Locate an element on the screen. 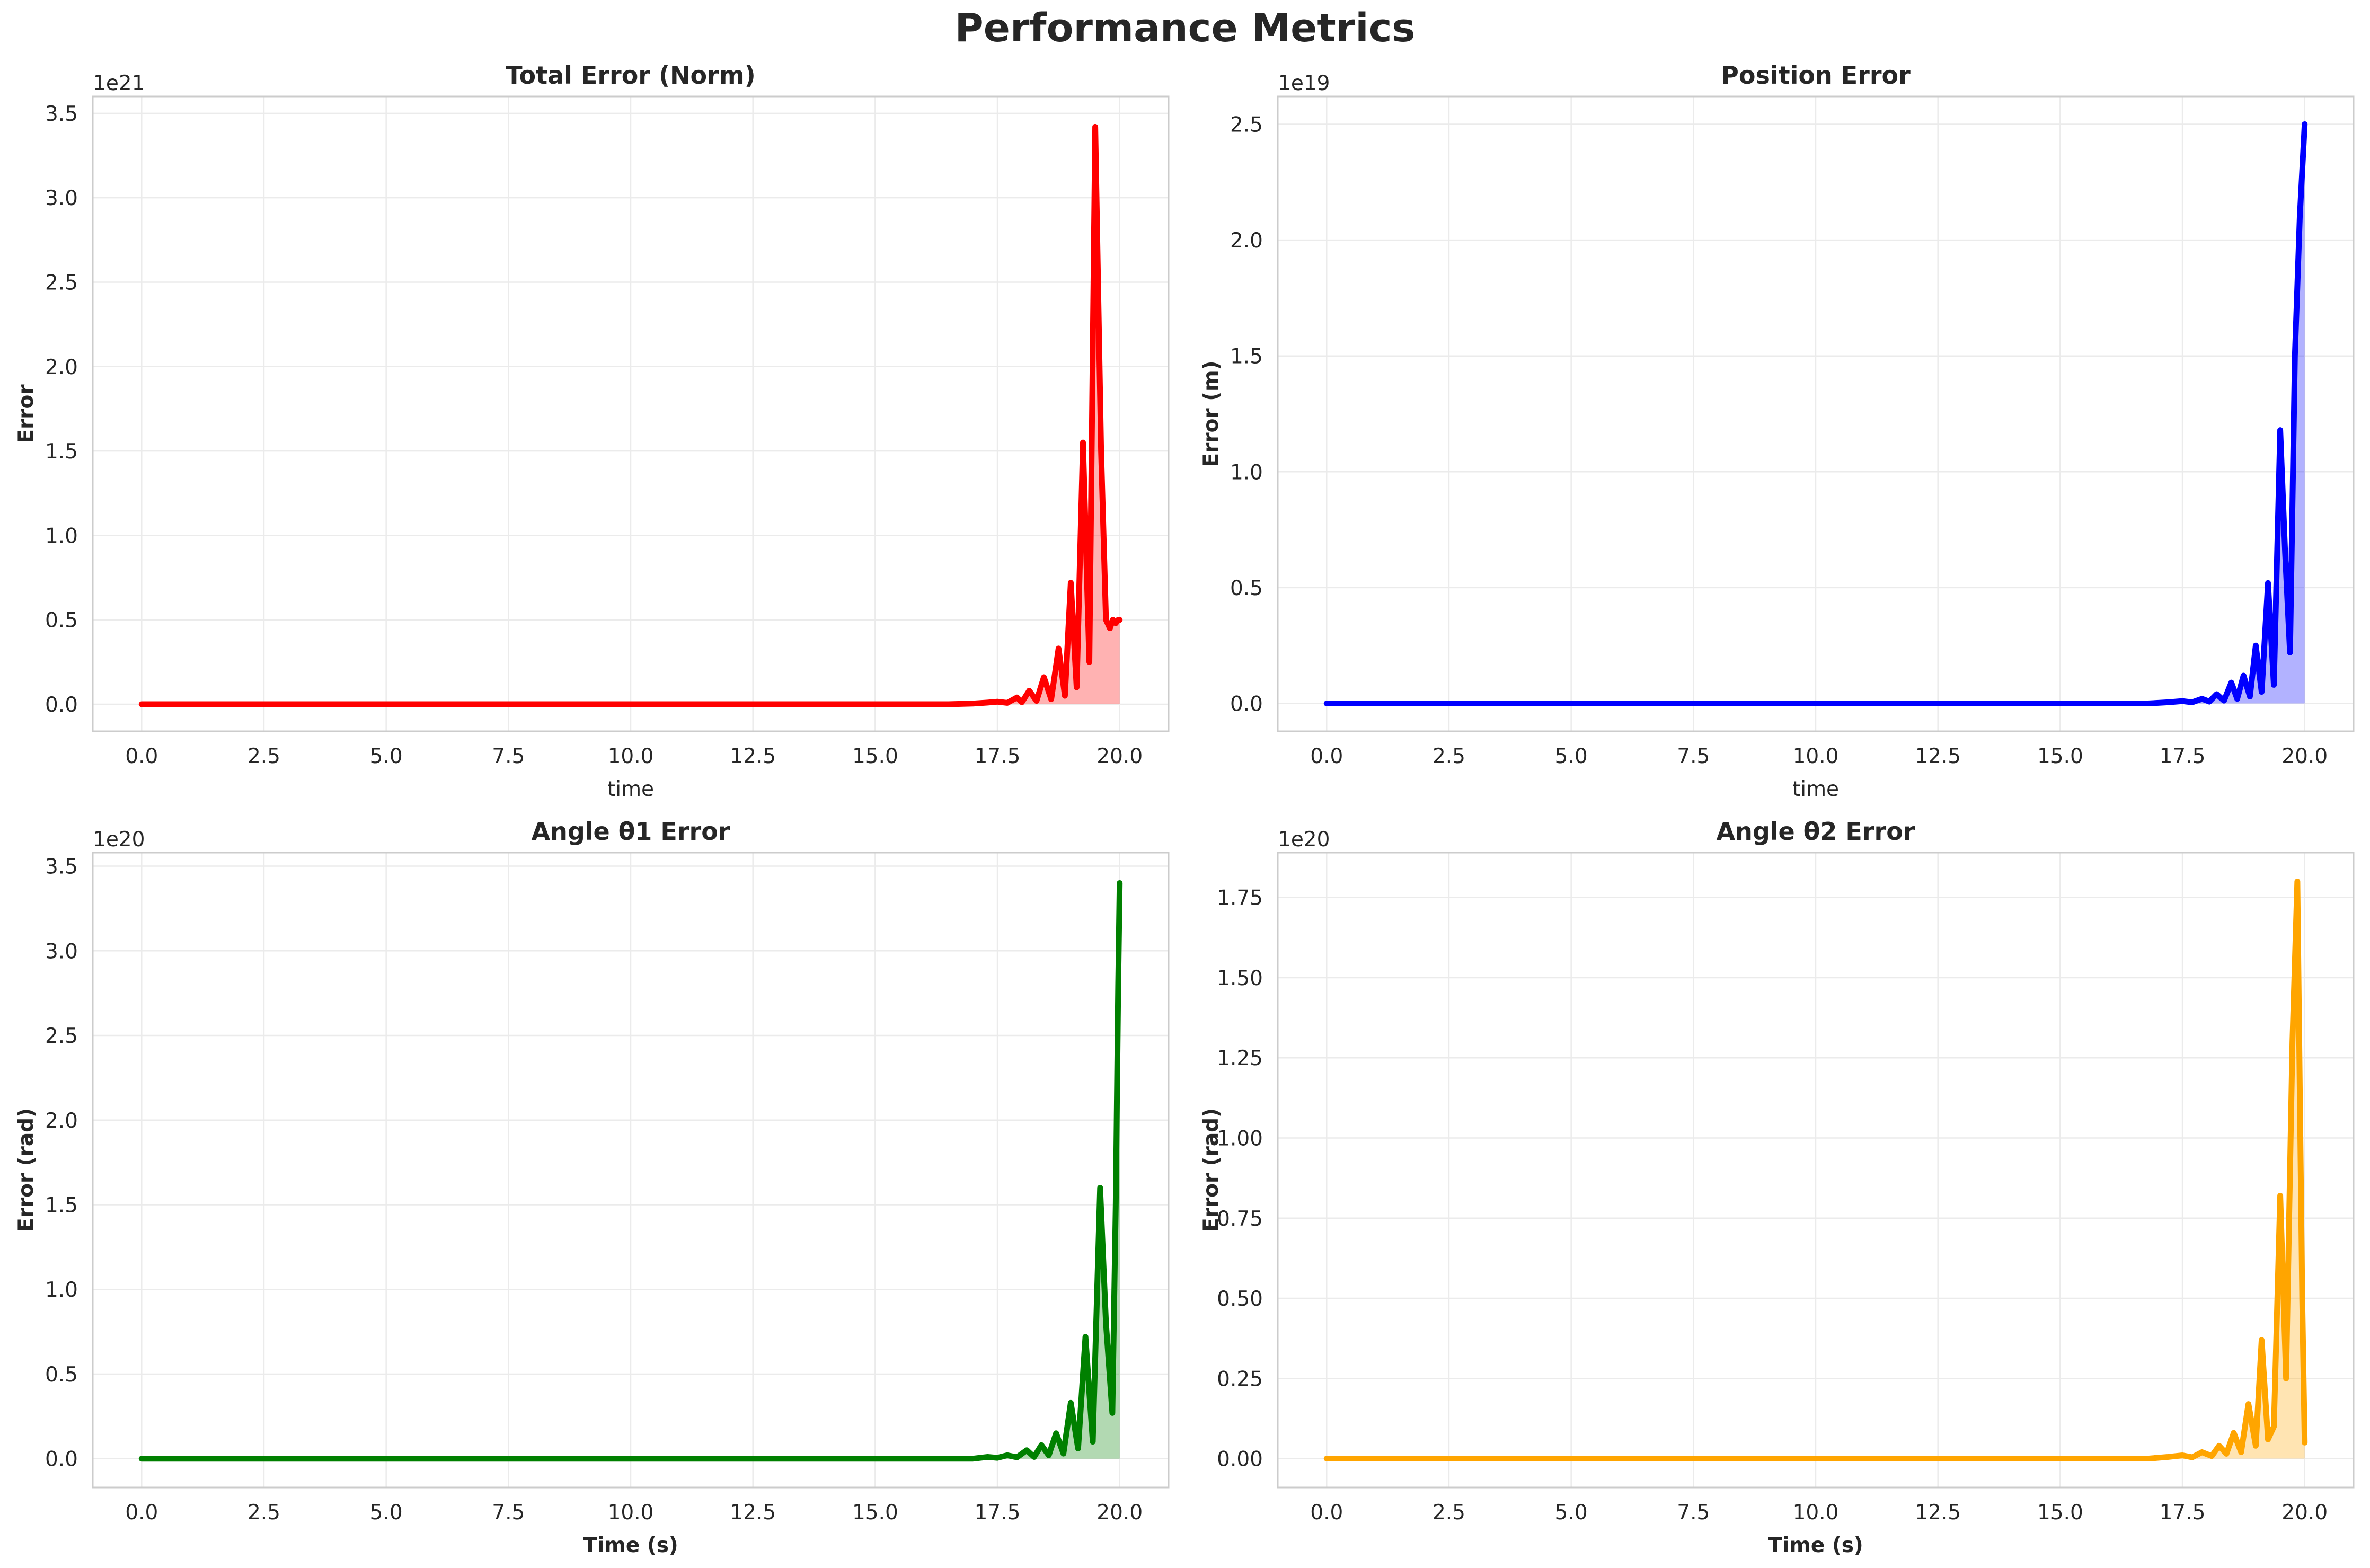 Image resolution: width=2370 pixels, height=1568 pixels. chart-title: Total Error (Norm) is located at coordinates (631, 75).